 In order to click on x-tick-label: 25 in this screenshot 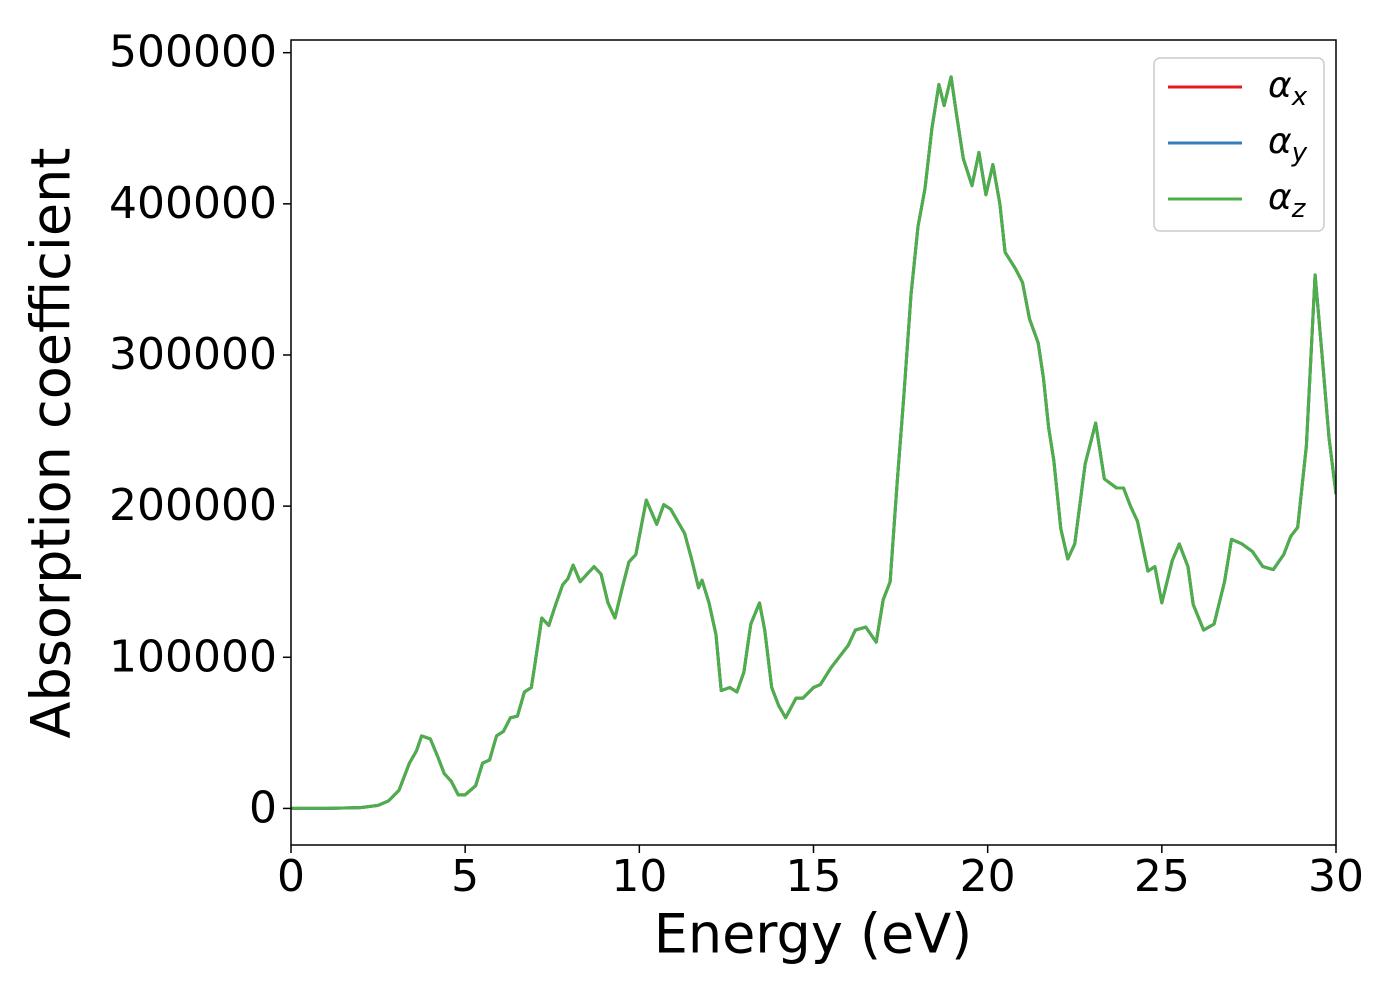, I will do `click(1162, 876)`.